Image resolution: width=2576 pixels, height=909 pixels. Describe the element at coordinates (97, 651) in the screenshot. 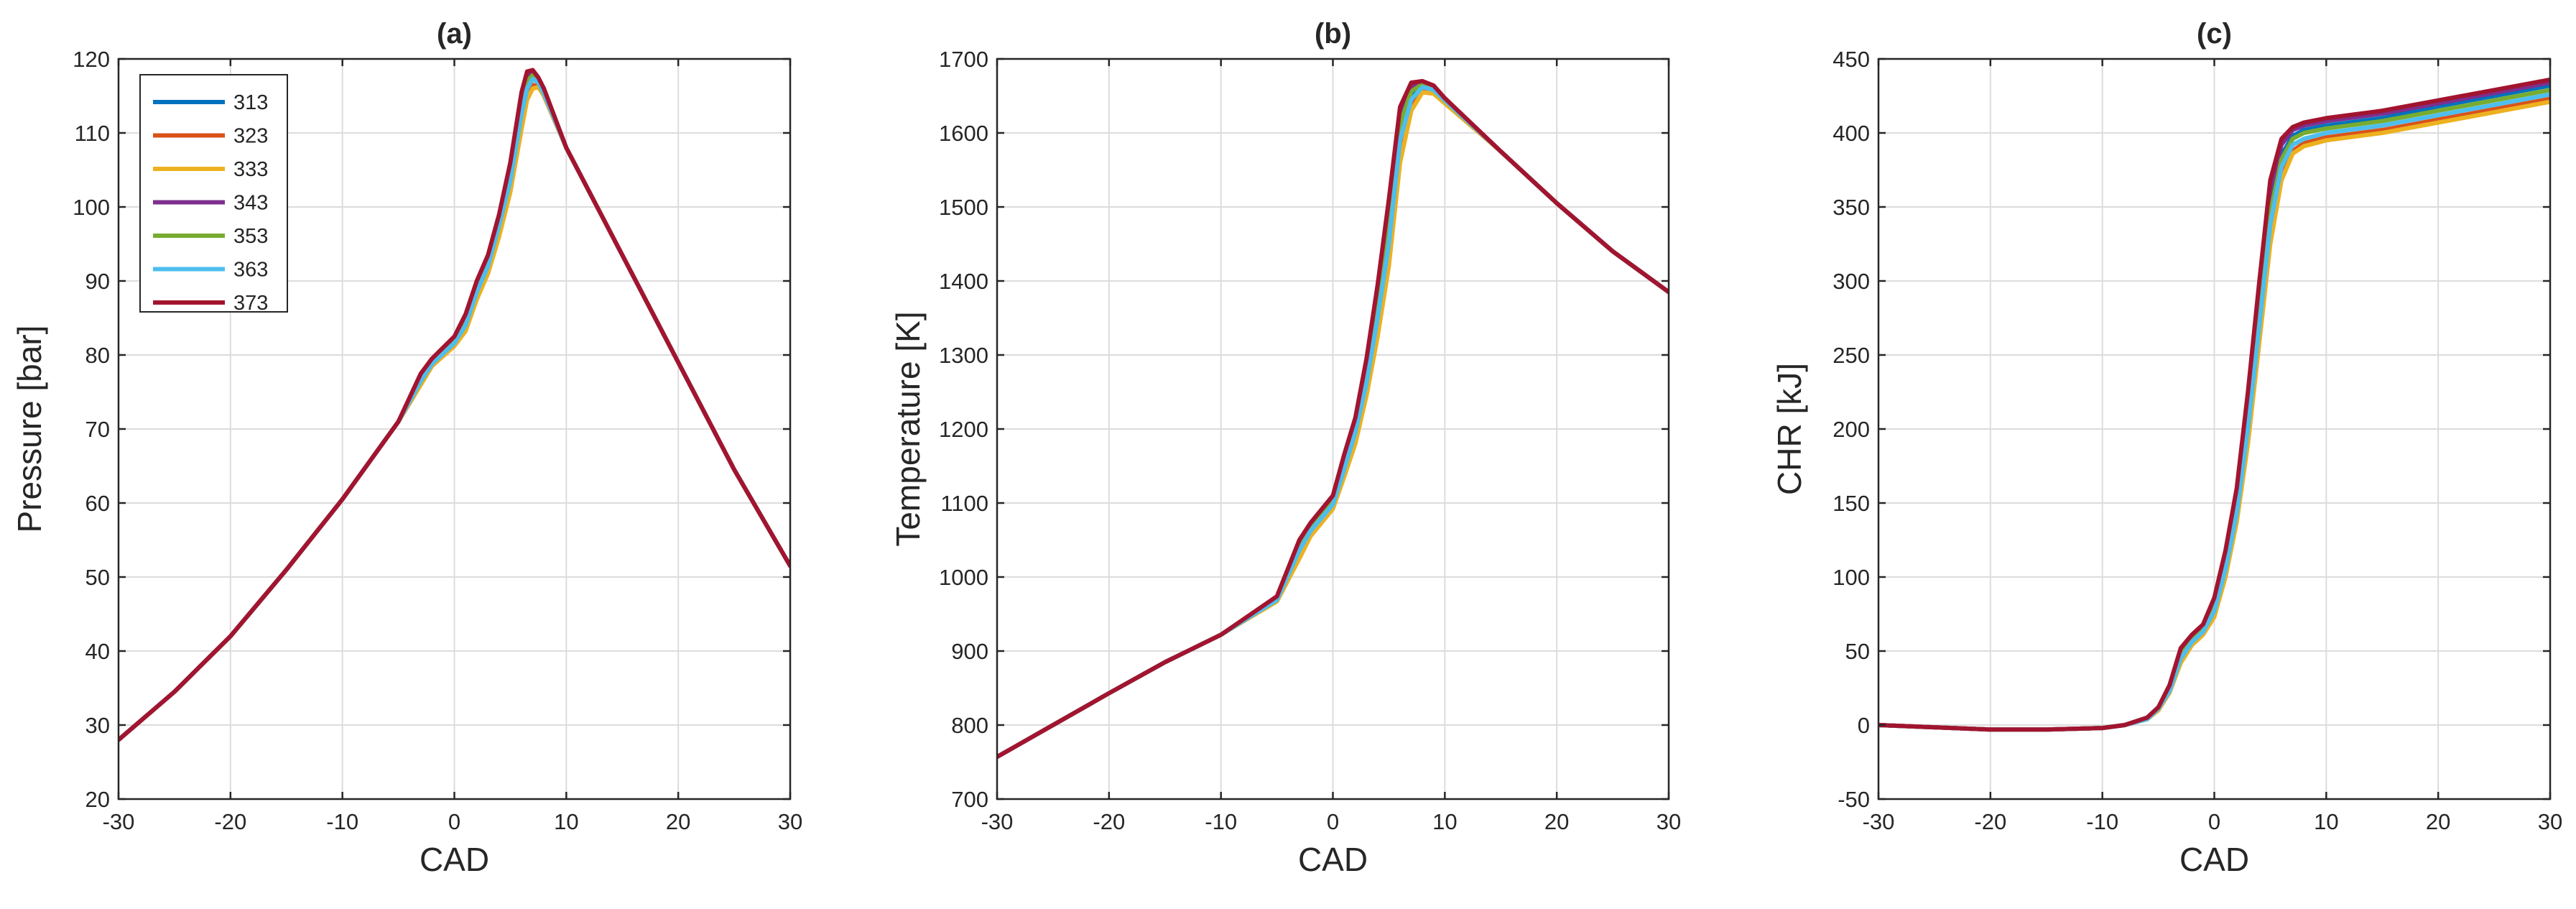

I see `y-tick-label: 40` at that location.